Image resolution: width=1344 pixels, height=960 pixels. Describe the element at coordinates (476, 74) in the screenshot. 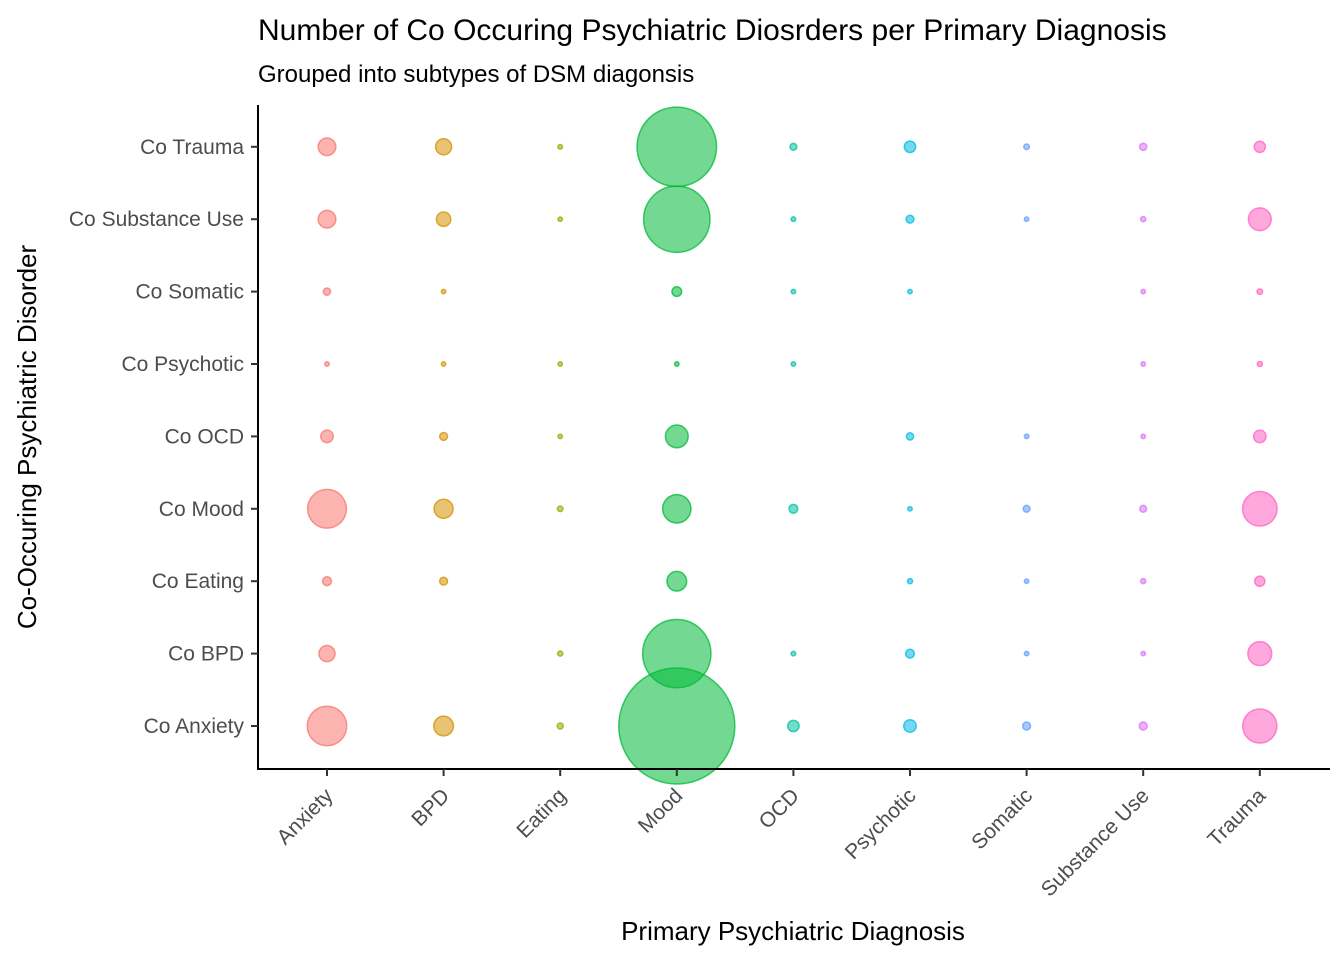

I see `chart-subtitle: Grouped into subtypes of DSM diagonsis` at that location.